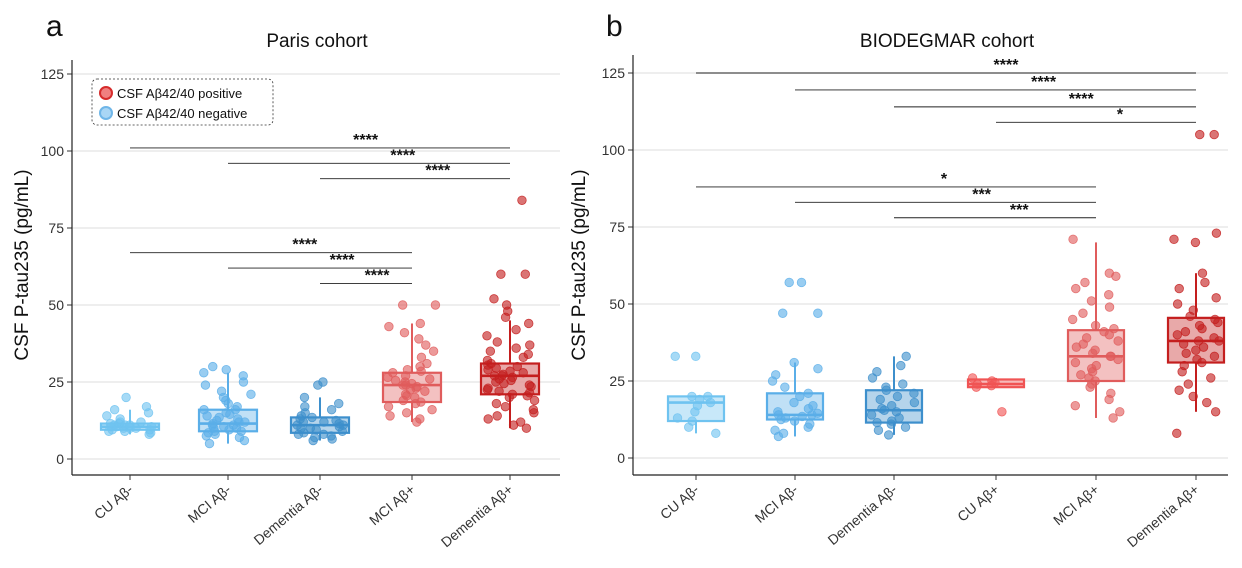  I want to click on panel-b-letter: b, so click(614, 26).